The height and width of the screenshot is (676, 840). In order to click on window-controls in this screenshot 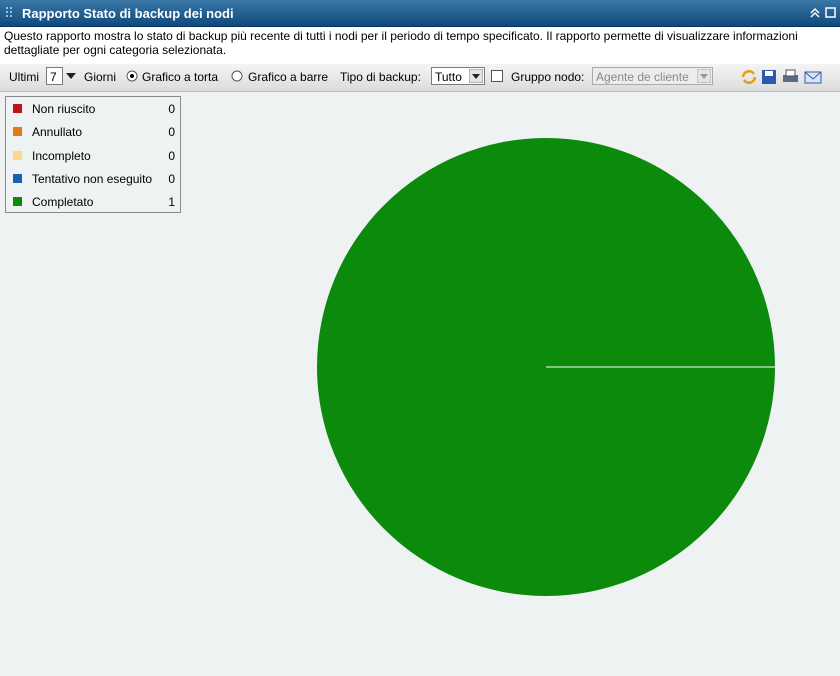, I will do `click(824, 13)`.